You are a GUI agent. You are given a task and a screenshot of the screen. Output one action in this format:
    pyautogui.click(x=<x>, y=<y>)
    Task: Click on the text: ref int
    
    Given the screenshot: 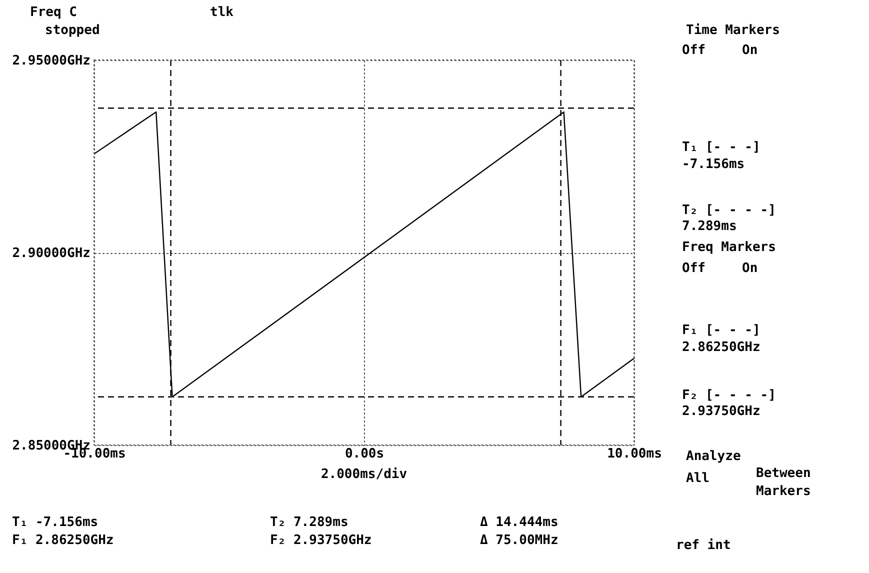 What is the action you would take?
    pyautogui.click(x=703, y=545)
    